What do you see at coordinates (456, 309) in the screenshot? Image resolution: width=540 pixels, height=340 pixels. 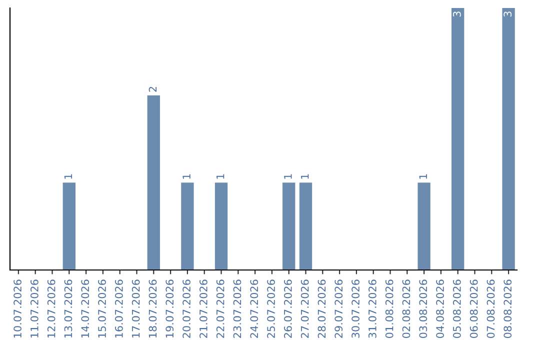 I see `x-tick-label: 05.08.2026` at bounding box center [456, 309].